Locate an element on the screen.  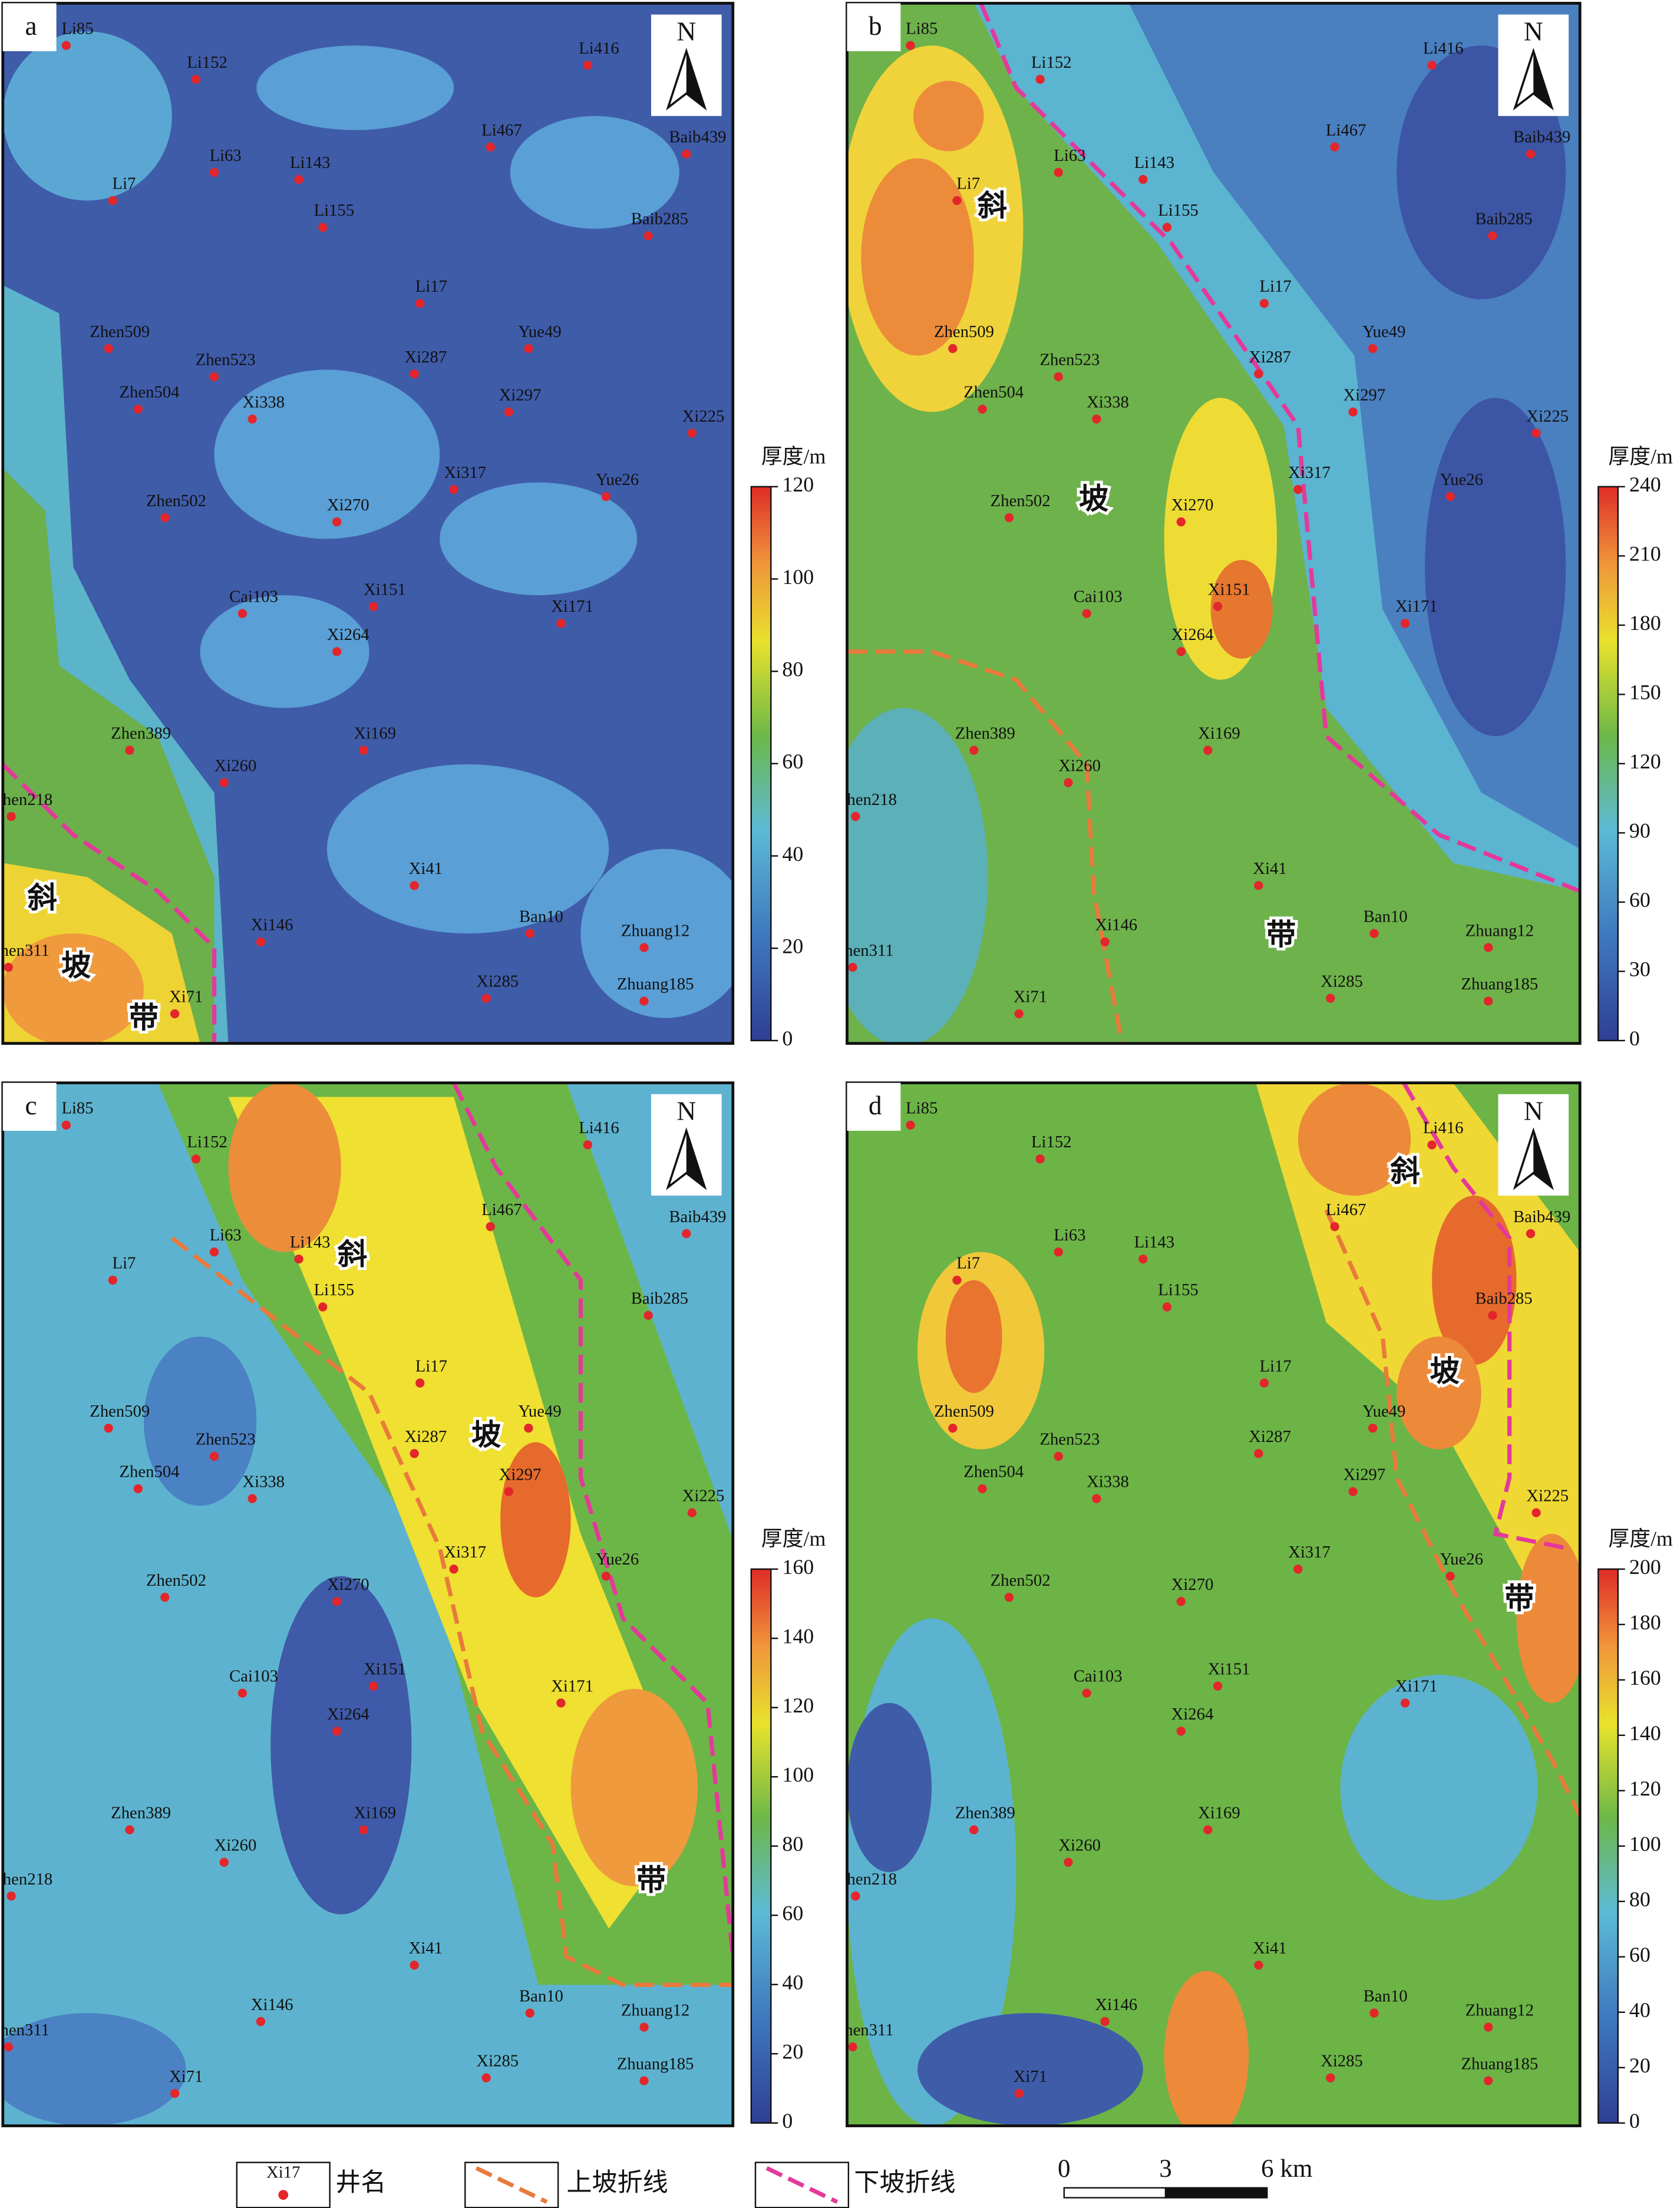
well-name: Li155 is located at coordinates (1178, 210).